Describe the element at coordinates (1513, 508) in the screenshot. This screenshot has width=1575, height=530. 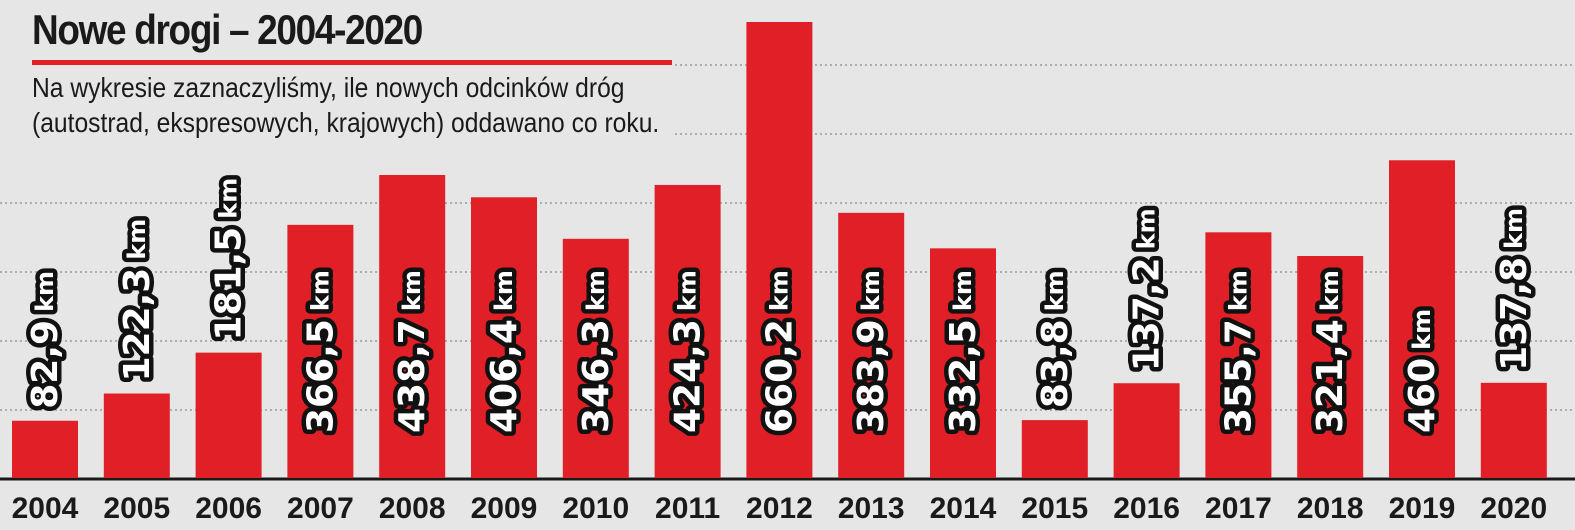
I see `x-tick-label-2020: 2020` at that location.